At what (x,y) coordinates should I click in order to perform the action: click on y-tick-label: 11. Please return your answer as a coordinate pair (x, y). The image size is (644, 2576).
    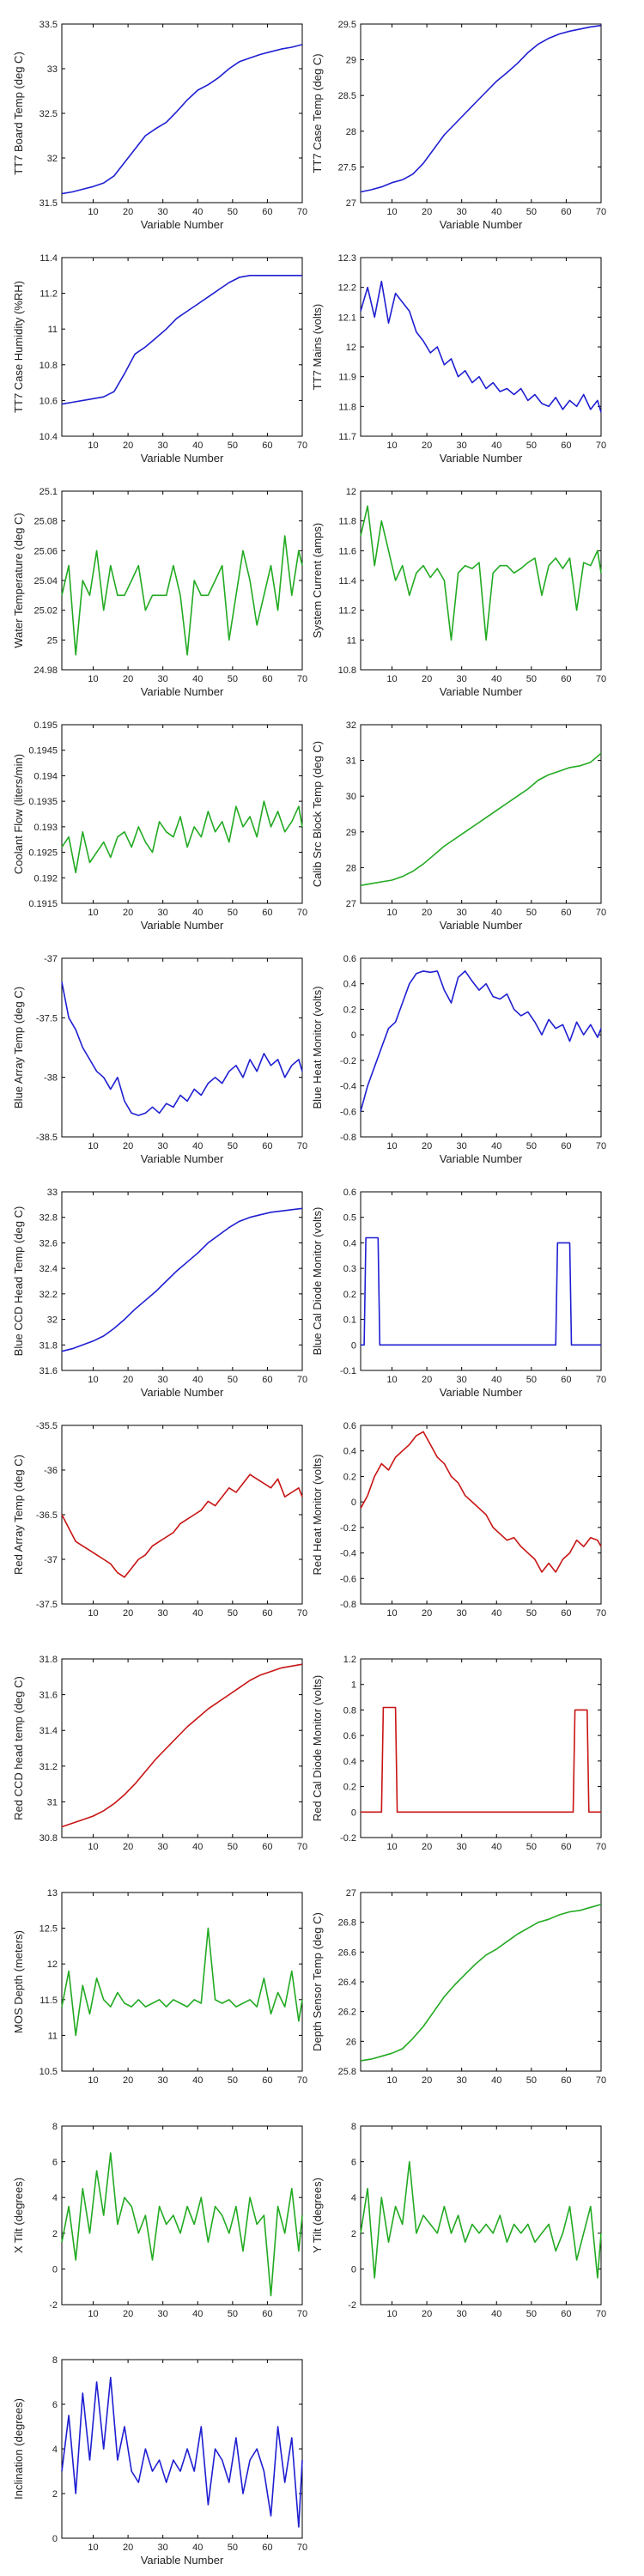
    Looking at the image, I should click on (351, 640).